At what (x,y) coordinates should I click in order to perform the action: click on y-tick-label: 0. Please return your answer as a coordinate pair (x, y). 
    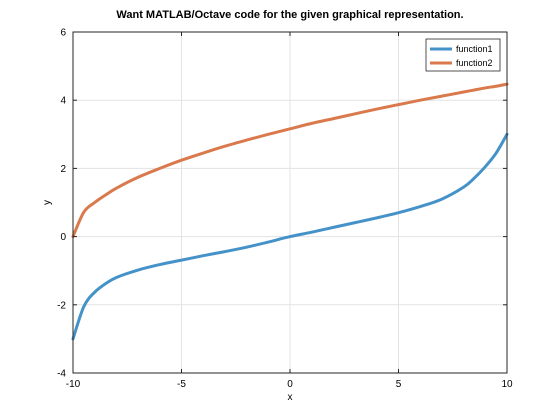
    Looking at the image, I should click on (63, 237).